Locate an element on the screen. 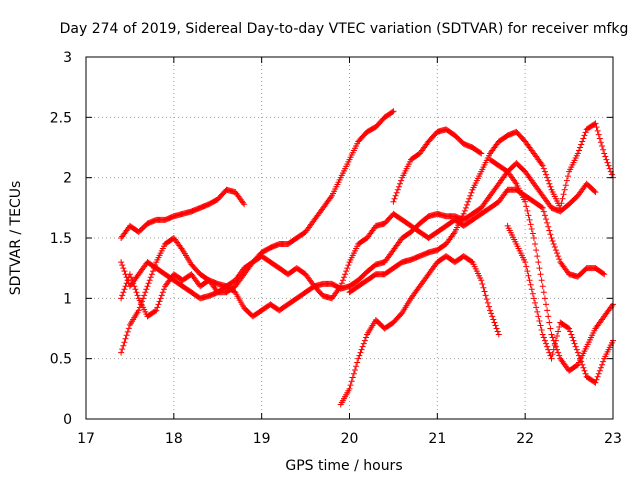  y-axis-label: SDTVAR / TECUs is located at coordinates (16, 238).